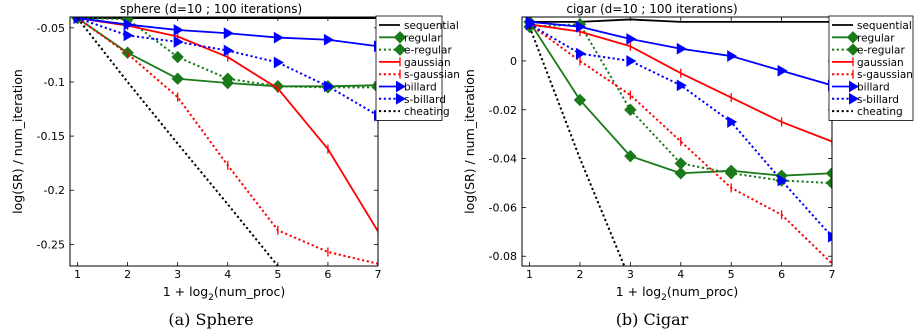 The height and width of the screenshot is (335, 919). Describe the element at coordinates (651, 9) in the screenshot. I see `chart-title: cigar (d=10 ; 100 iterations)` at that location.